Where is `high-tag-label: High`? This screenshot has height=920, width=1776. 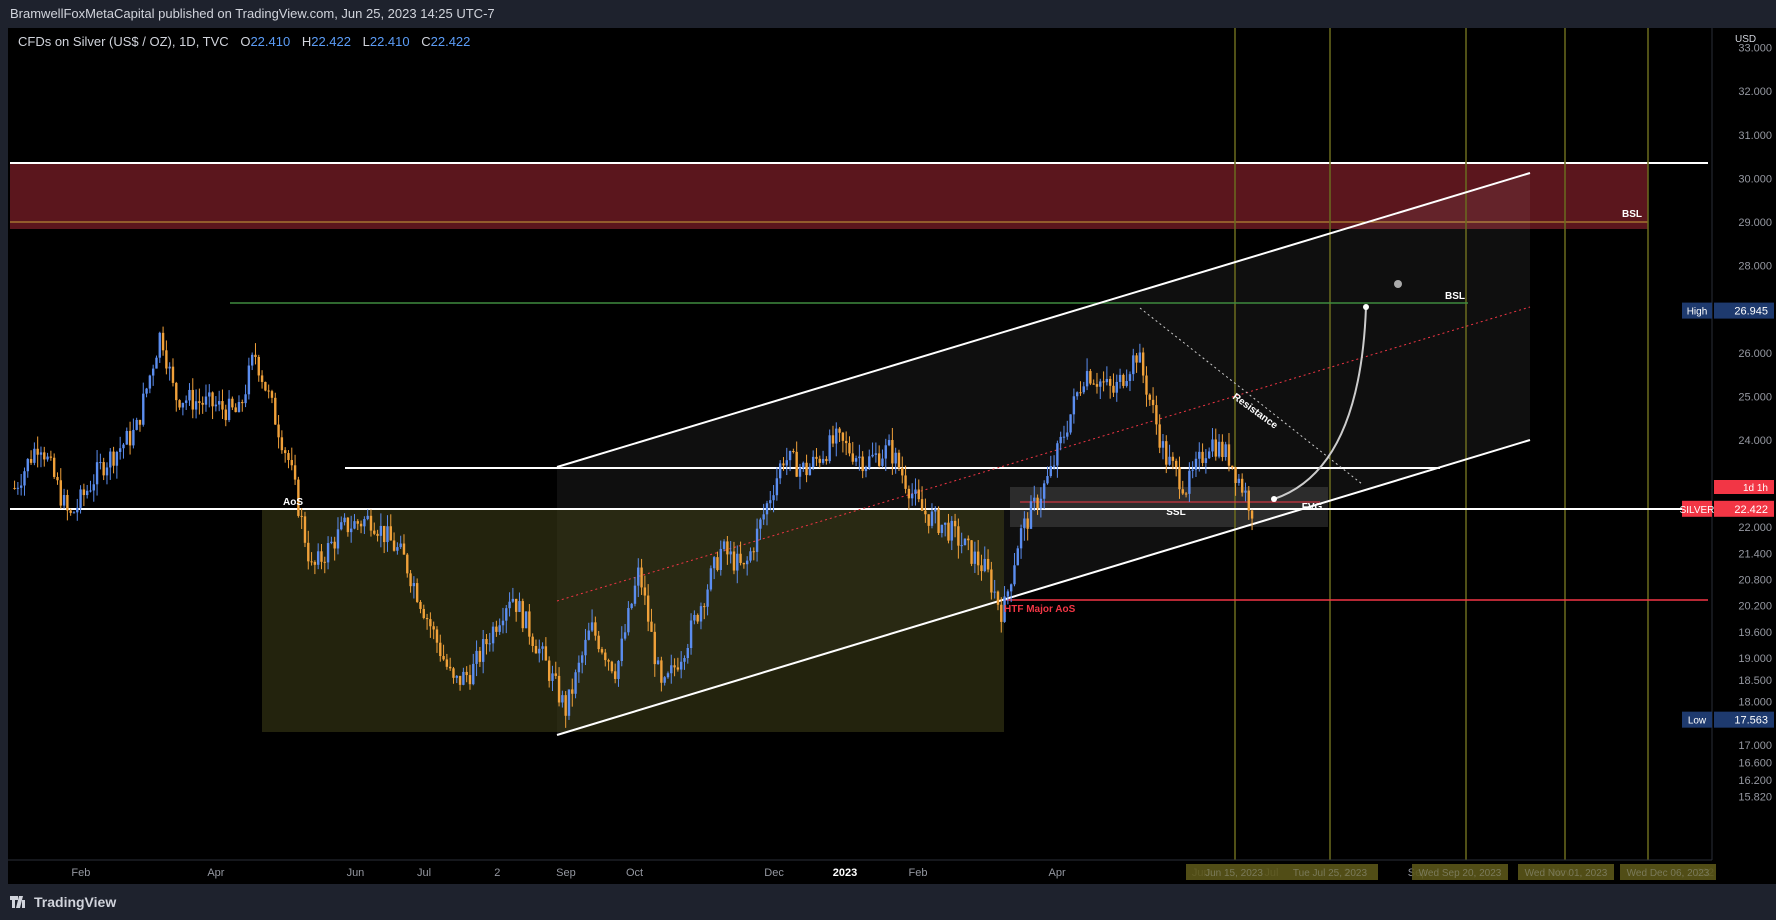 high-tag-label: High is located at coordinates (1697, 312).